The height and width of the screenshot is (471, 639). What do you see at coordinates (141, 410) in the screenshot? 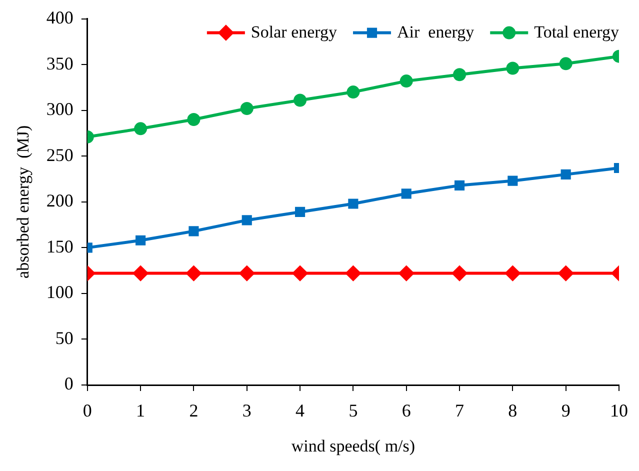
I see `x-tick-label: 1` at bounding box center [141, 410].